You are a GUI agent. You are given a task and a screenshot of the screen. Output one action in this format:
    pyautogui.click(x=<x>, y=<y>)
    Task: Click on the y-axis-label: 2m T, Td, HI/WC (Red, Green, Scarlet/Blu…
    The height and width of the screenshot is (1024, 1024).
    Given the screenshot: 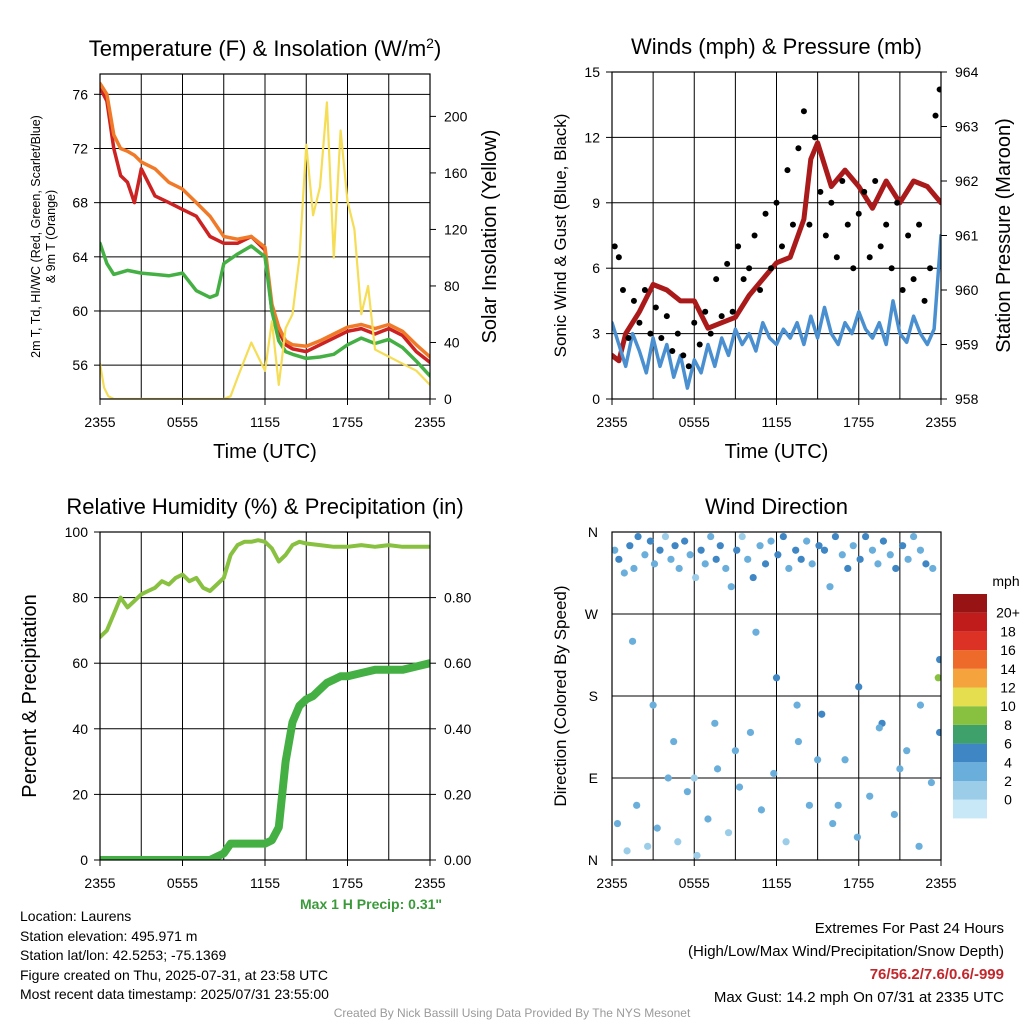 What is the action you would take?
    pyautogui.click(x=36, y=236)
    